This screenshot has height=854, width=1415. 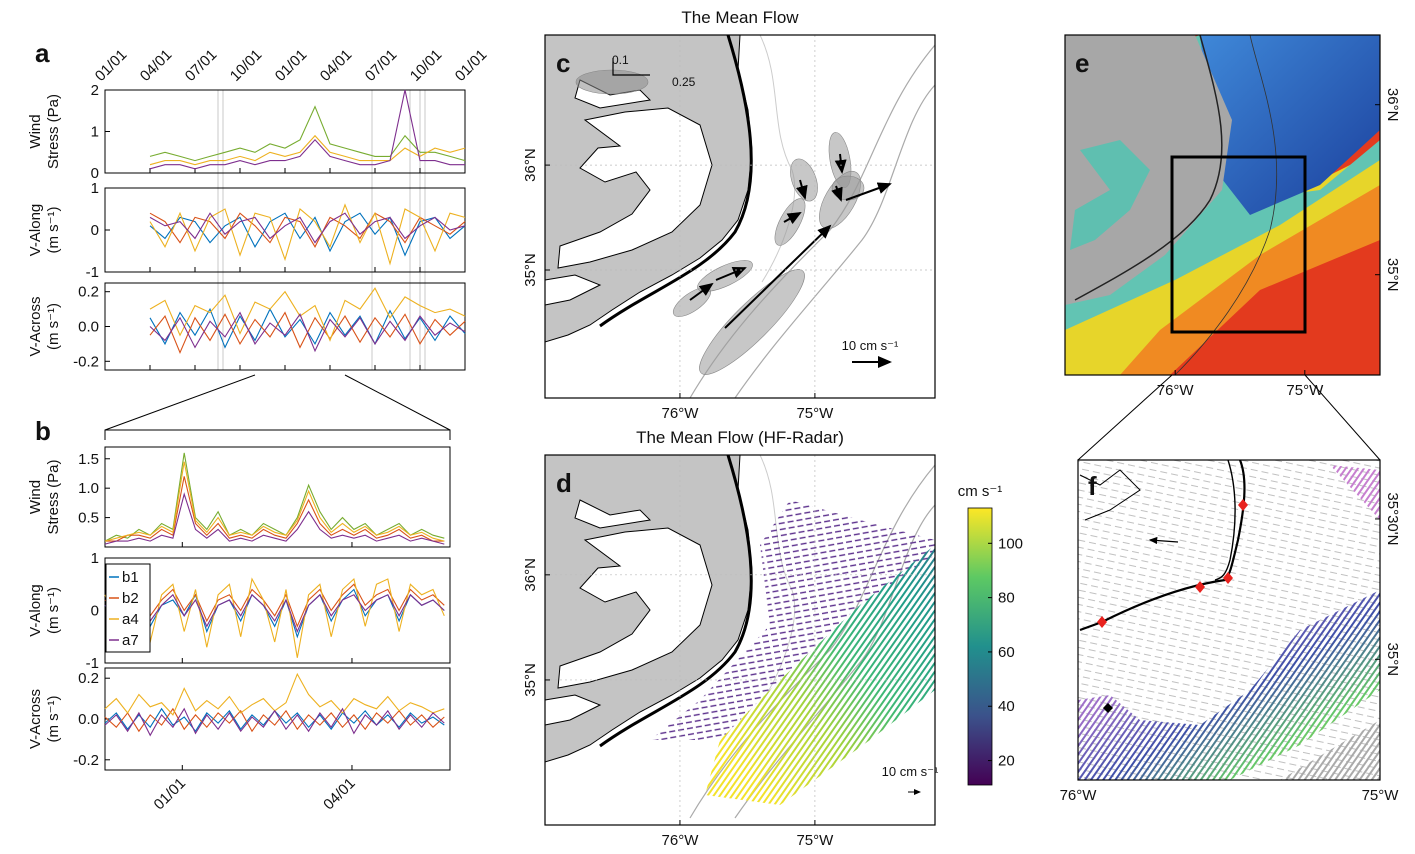 I want to click on y-tick-label: 1.5, so click(x=88, y=459).